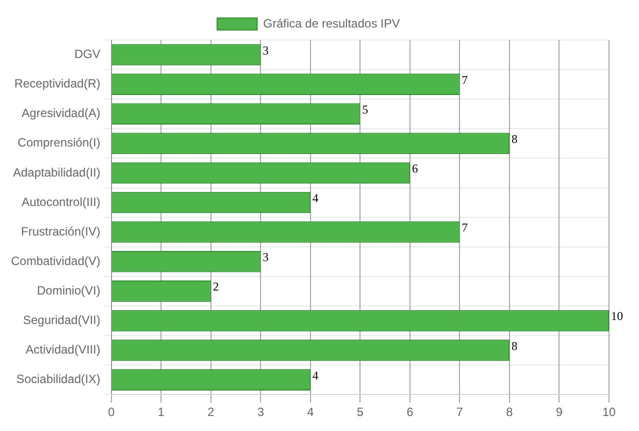 This screenshot has height=431, width=639. Describe the element at coordinates (87, 54) in the screenshot. I see `y-tick-label: DGV` at that location.